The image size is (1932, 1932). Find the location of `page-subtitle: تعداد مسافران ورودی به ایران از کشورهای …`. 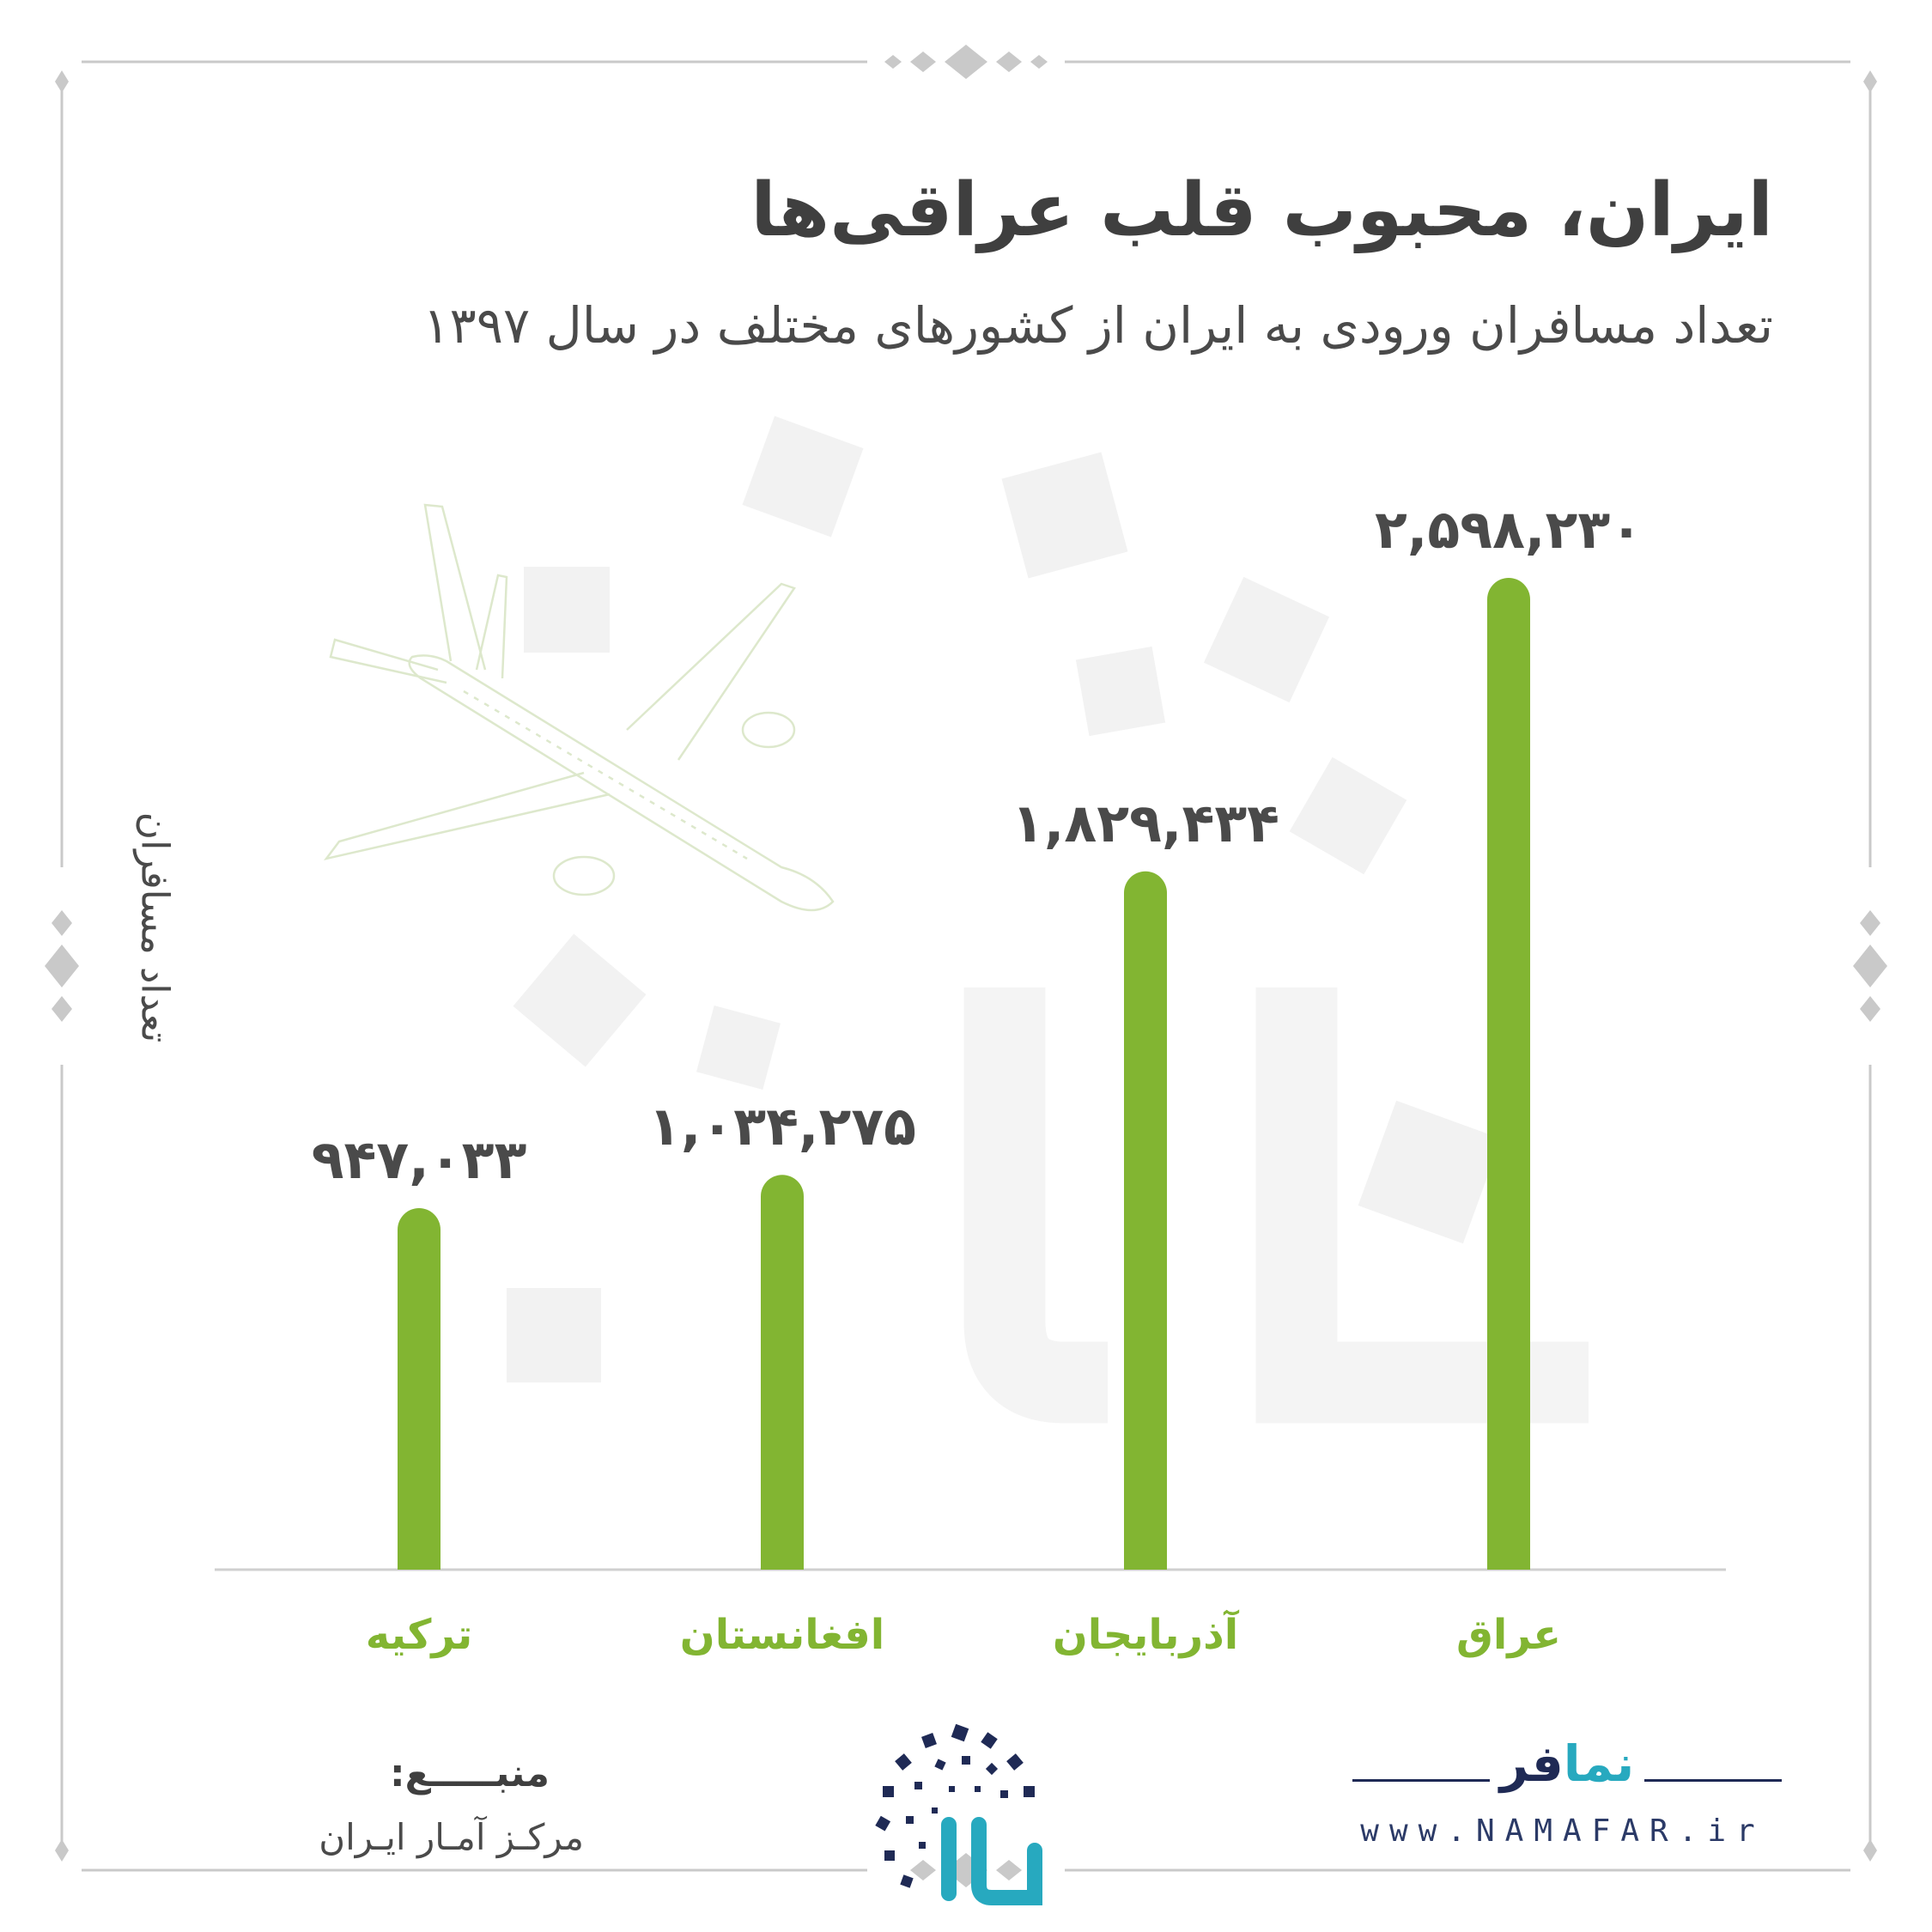

page-subtitle: تعداد مسافران ورودی به ایران از کشورهای … is located at coordinates (1097, 325).